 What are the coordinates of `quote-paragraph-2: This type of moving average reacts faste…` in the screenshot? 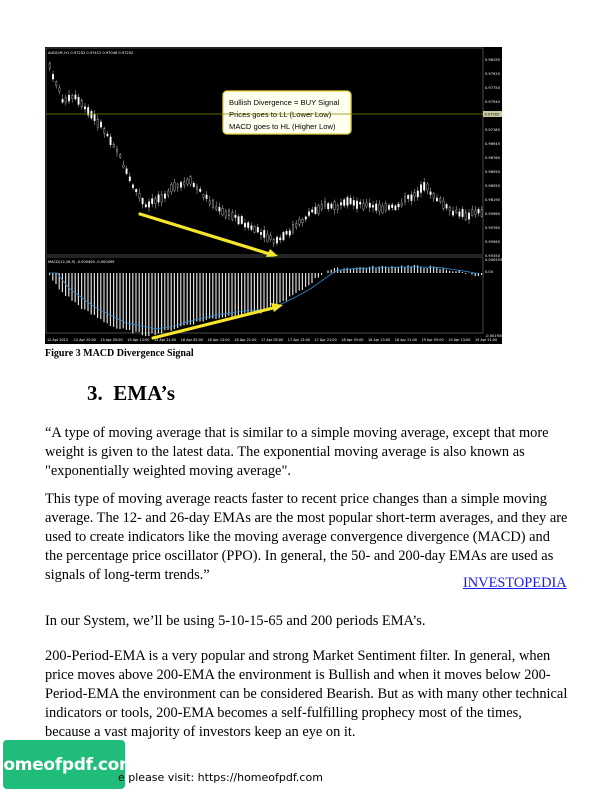 It's located at (306, 537).